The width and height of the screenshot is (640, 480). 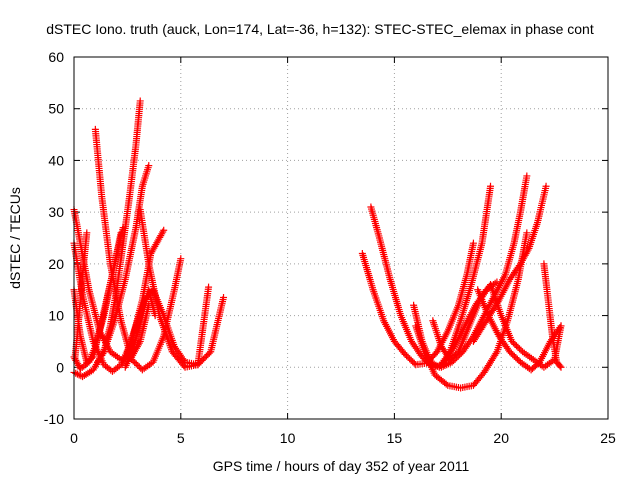 I want to click on x-tick-label: 20, so click(x=501, y=438).